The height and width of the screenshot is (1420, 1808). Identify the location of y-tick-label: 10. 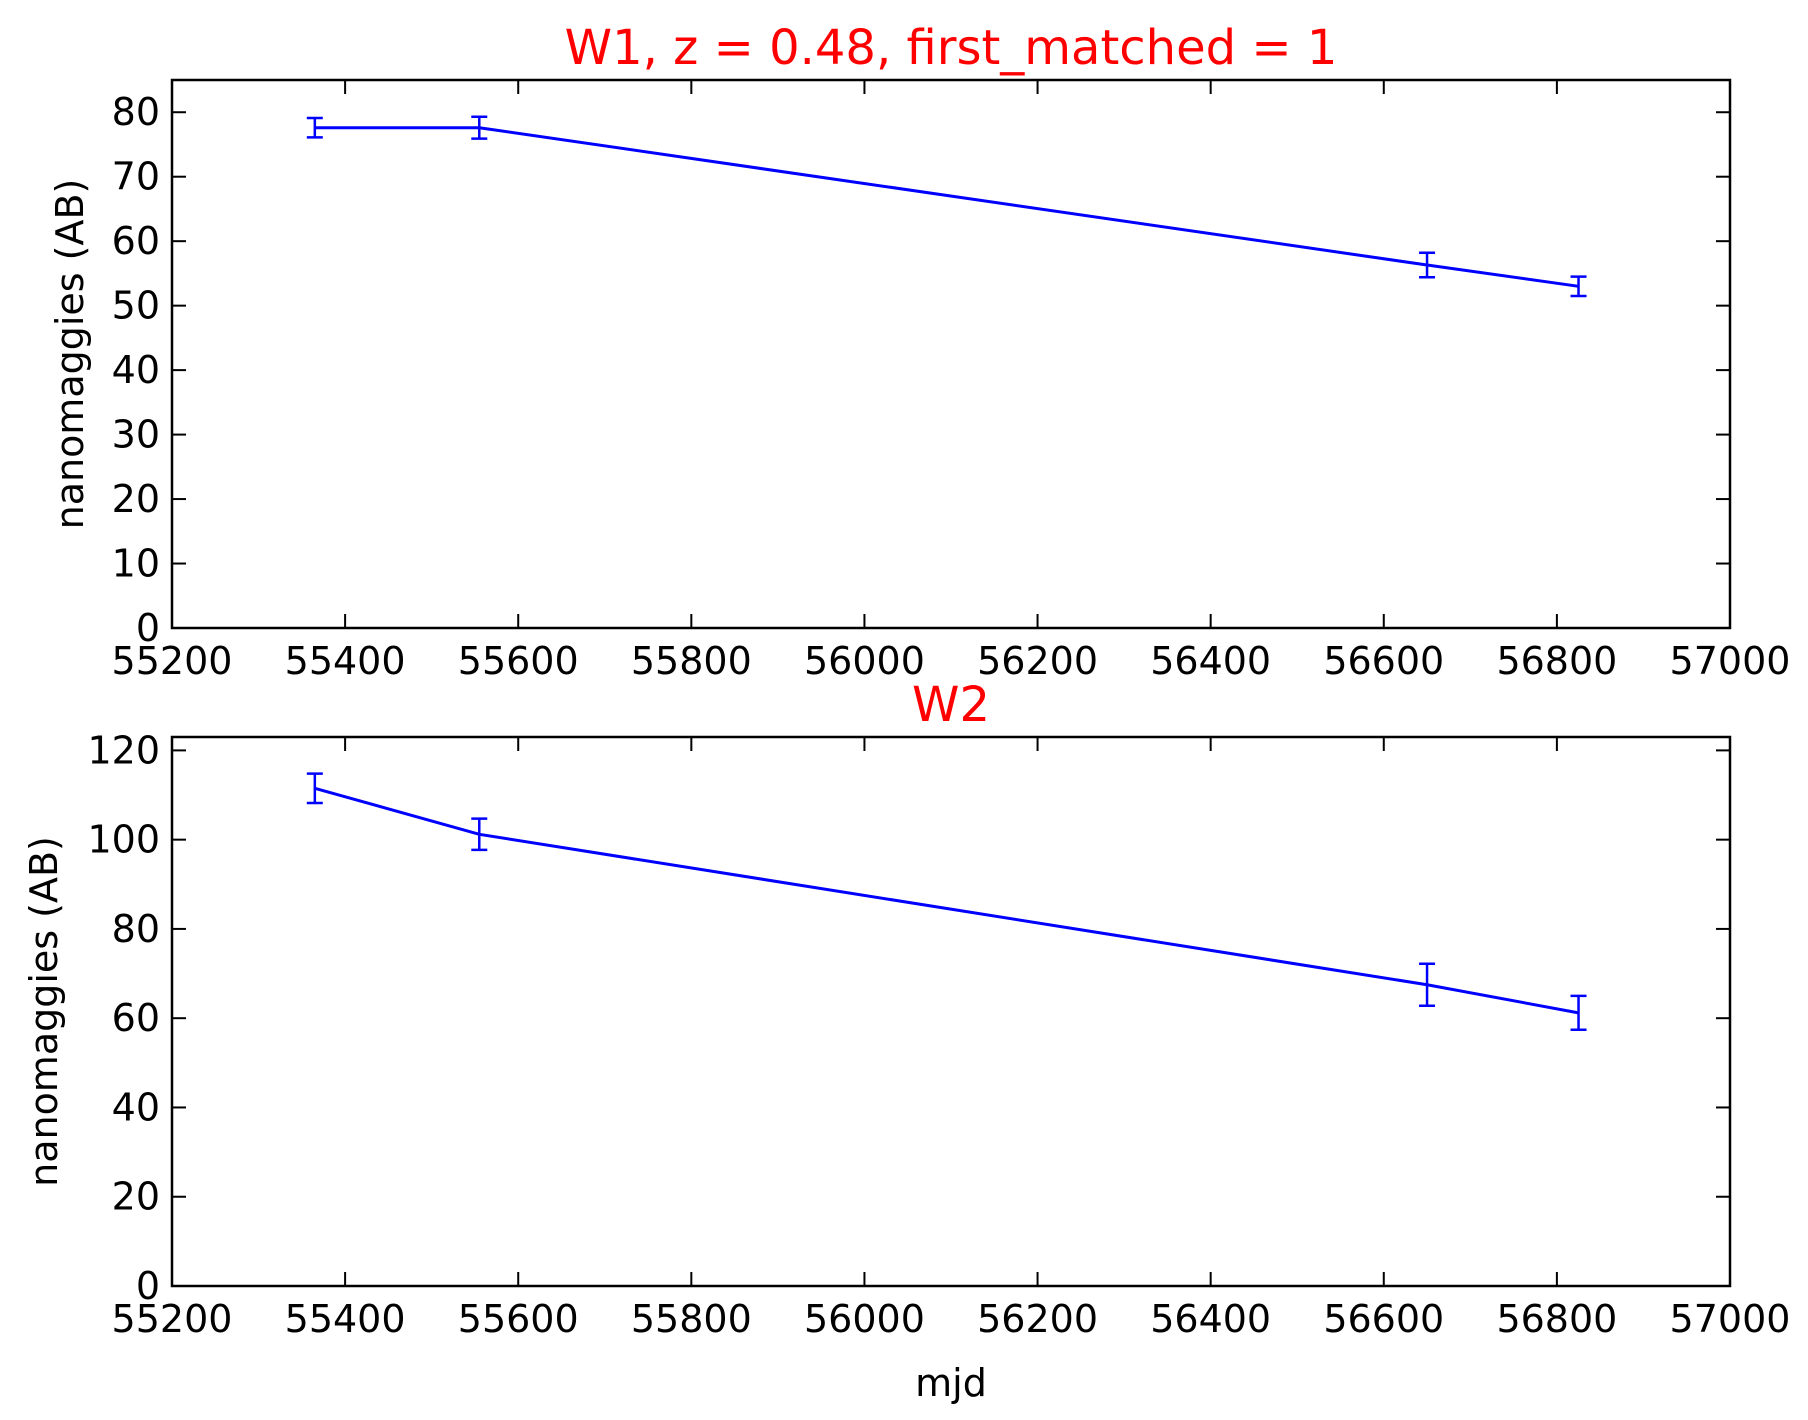
(136, 564).